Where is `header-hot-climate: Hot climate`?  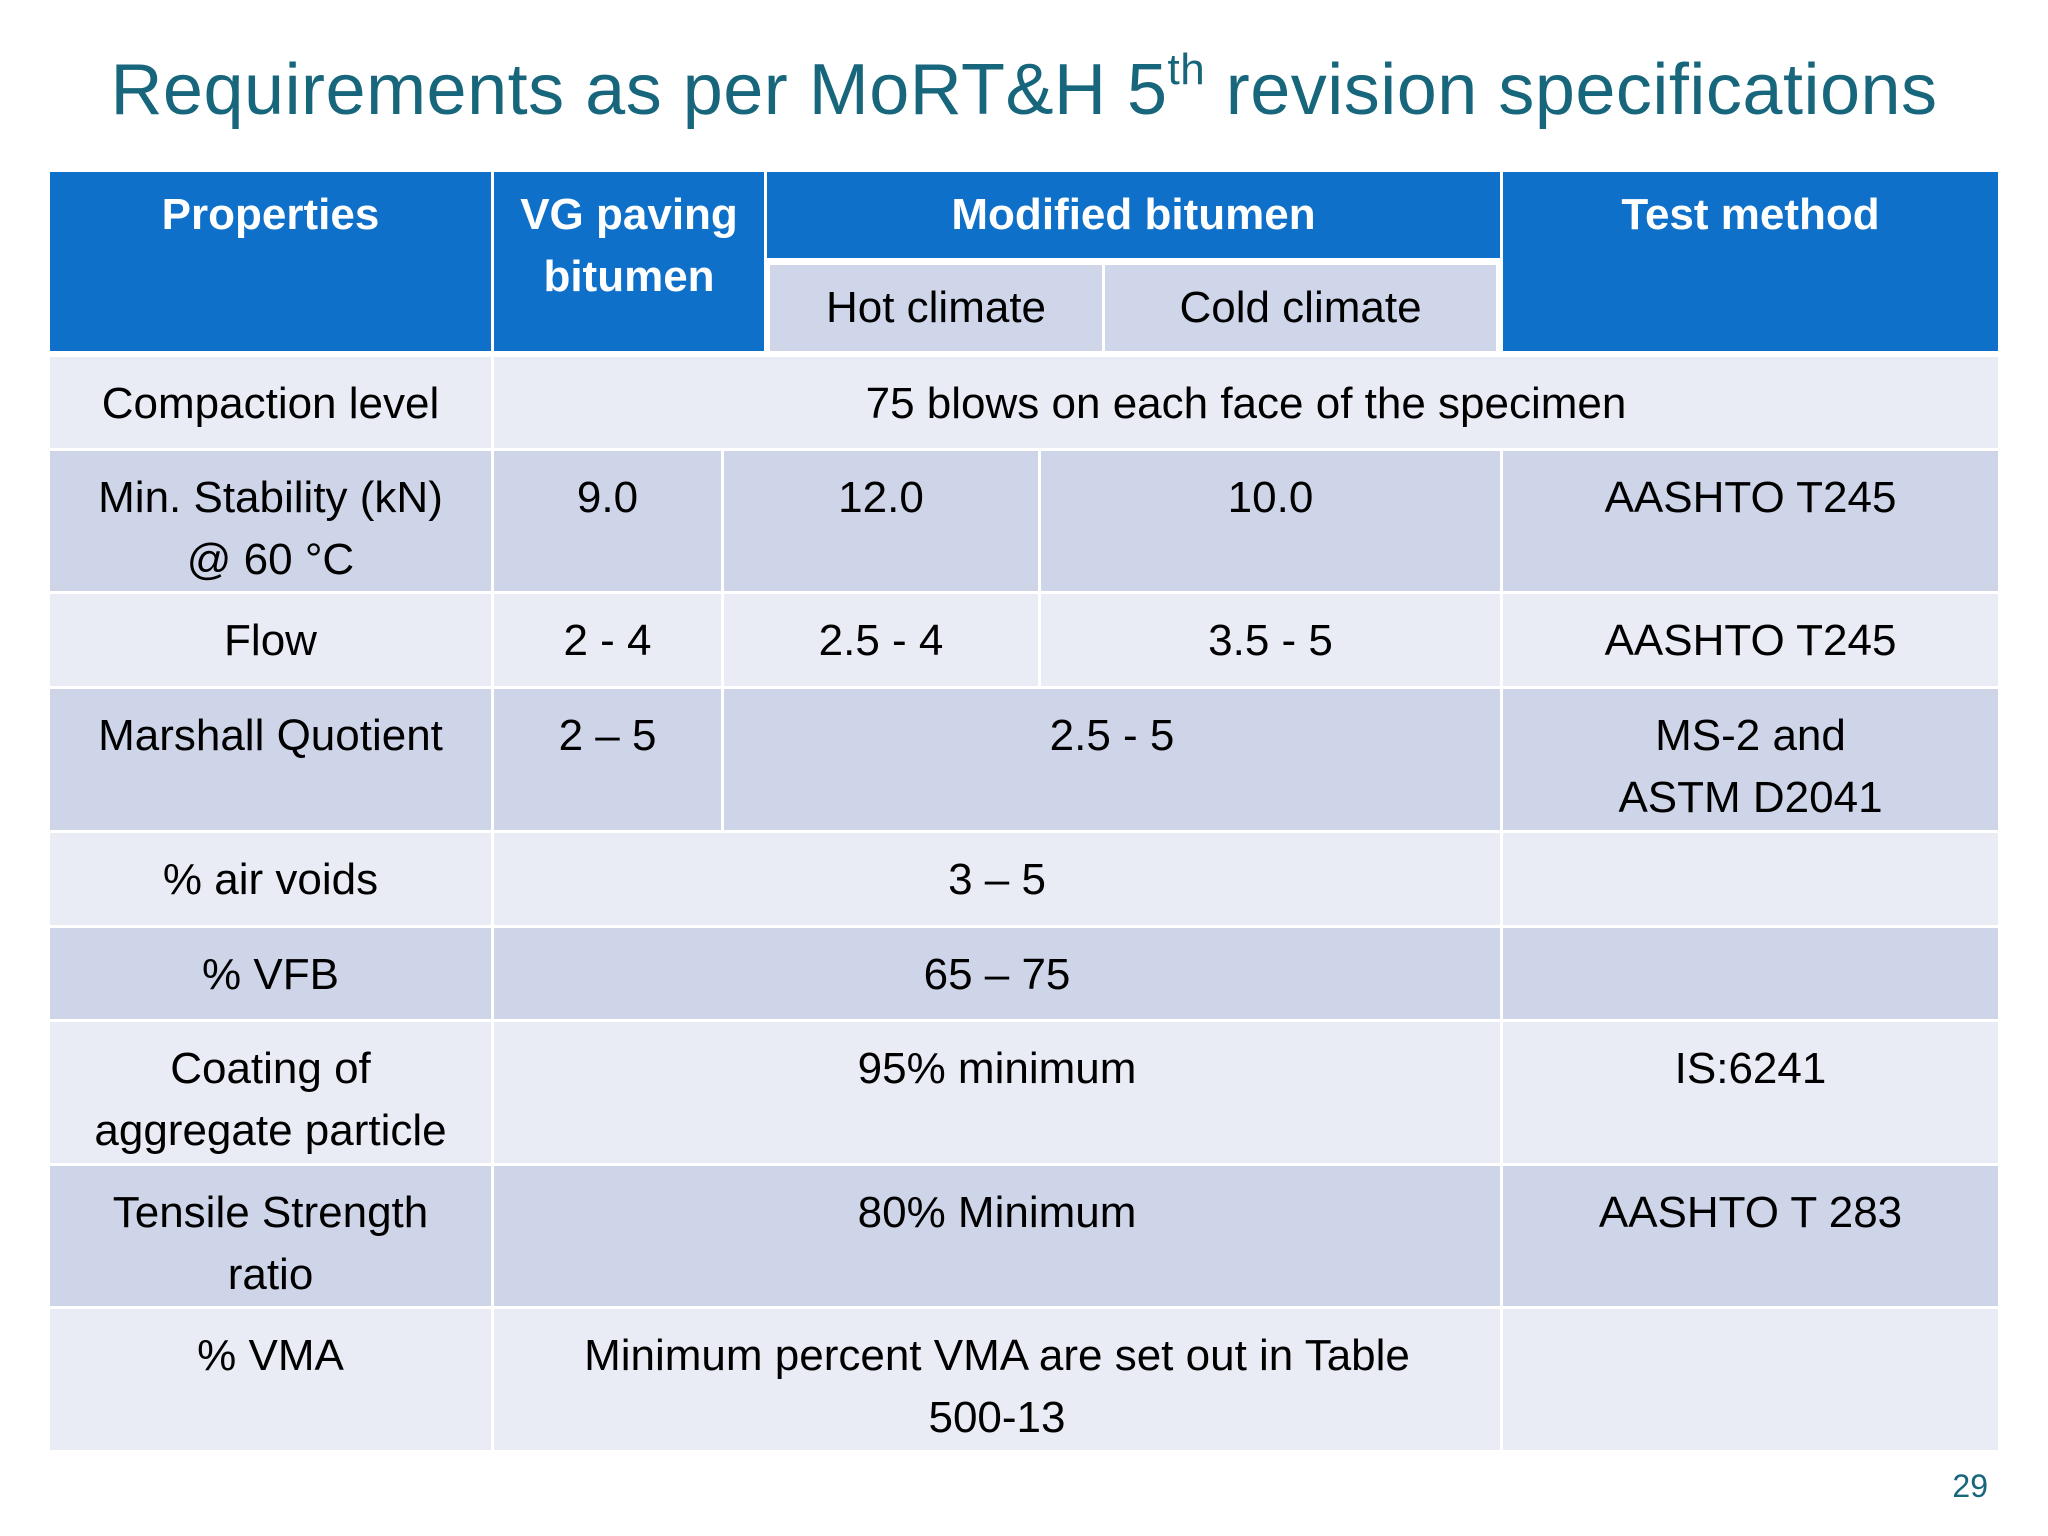 header-hot-climate: Hot climate is located at coordinates (936, 308).